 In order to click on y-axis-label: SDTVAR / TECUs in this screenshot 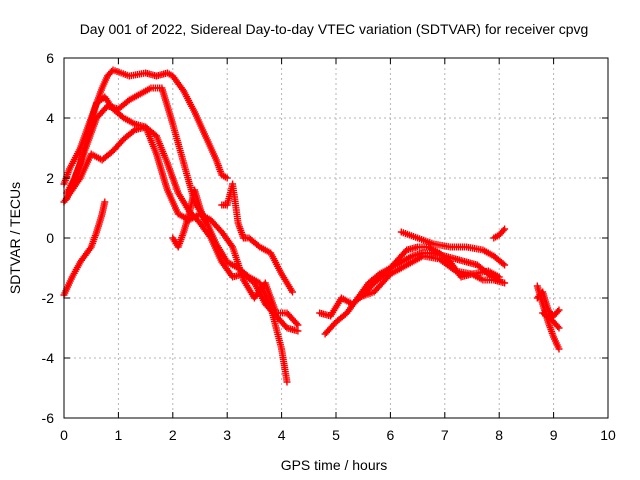, I will do `click(15, 238)`.